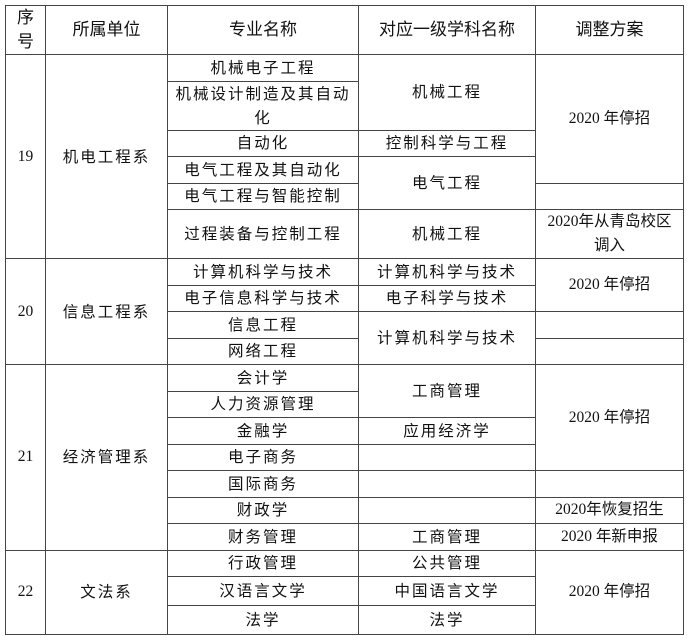  Describe the element at coordinates (263, 30) in the screenshot. I see `header-major: 专业名称` at that location.